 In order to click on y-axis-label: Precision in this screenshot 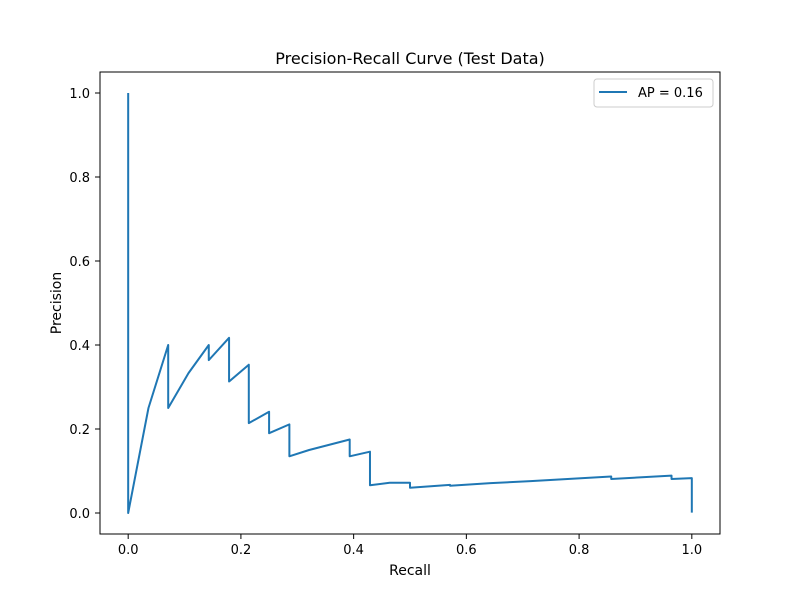, I will do `click(57, 303)`.